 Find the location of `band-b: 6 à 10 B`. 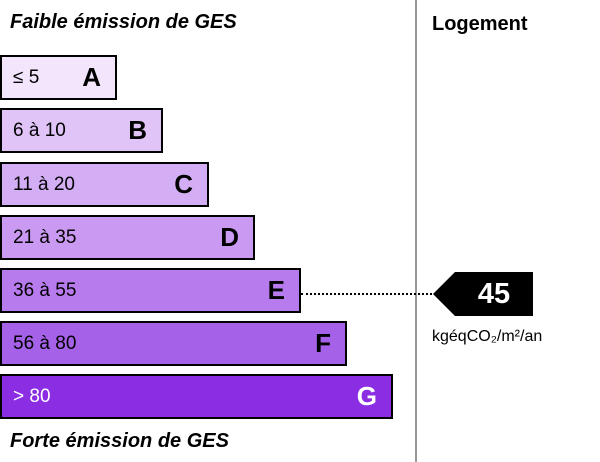

band-b: 6 à 10 B is located at coordinates (81, 130).